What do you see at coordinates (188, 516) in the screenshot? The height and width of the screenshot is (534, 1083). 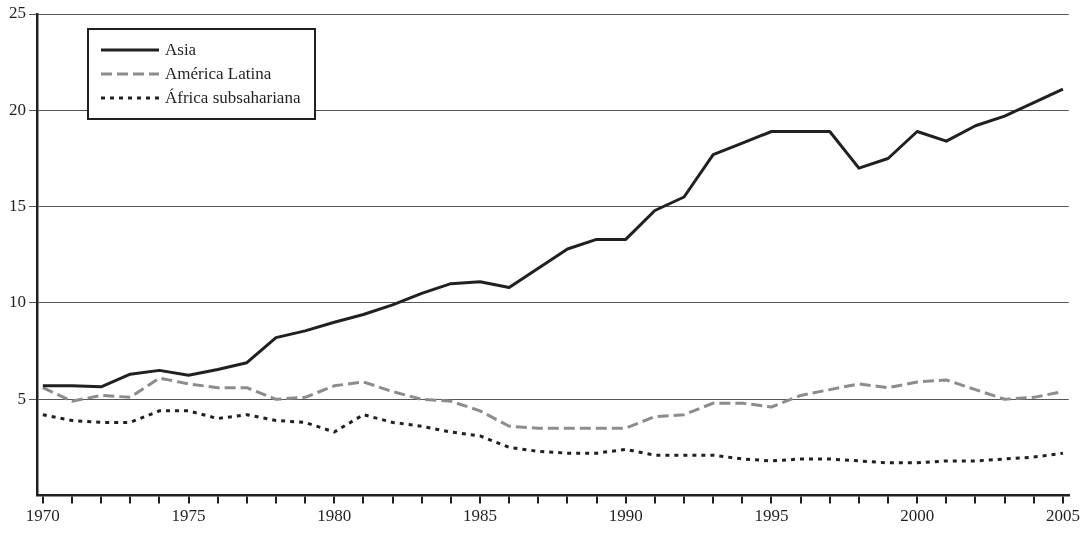 I see `x-tick-label: 1975` at bounding box center [188, 516].